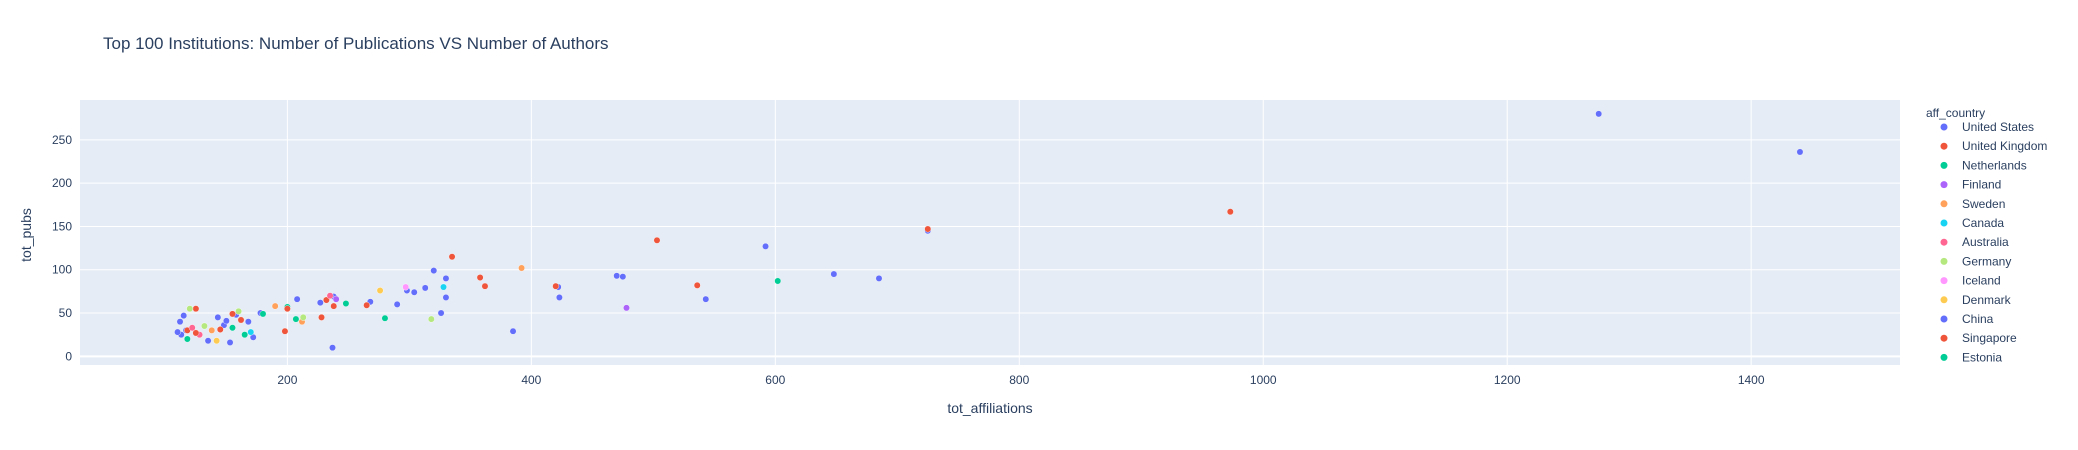 This screenshot has width=2078, height=450. What do you see at coordinates (1982, 357) in the screenshot?
I see `legend-label: Estonia` at bounding box center [1982, 357].